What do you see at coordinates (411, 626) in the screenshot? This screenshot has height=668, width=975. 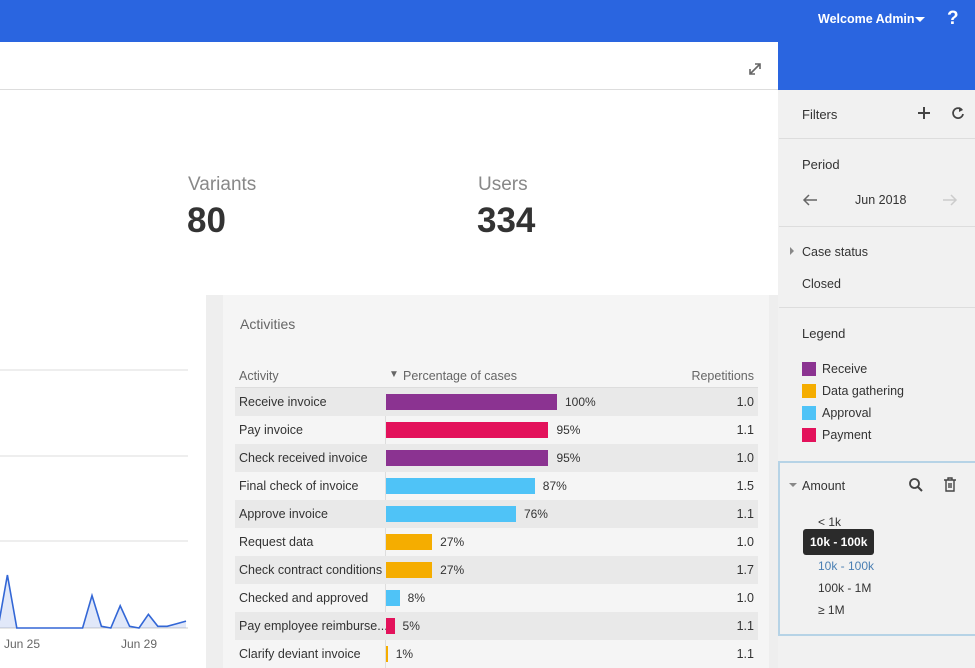 I see `bar-label: 5%` at bounding box center [411, 626].